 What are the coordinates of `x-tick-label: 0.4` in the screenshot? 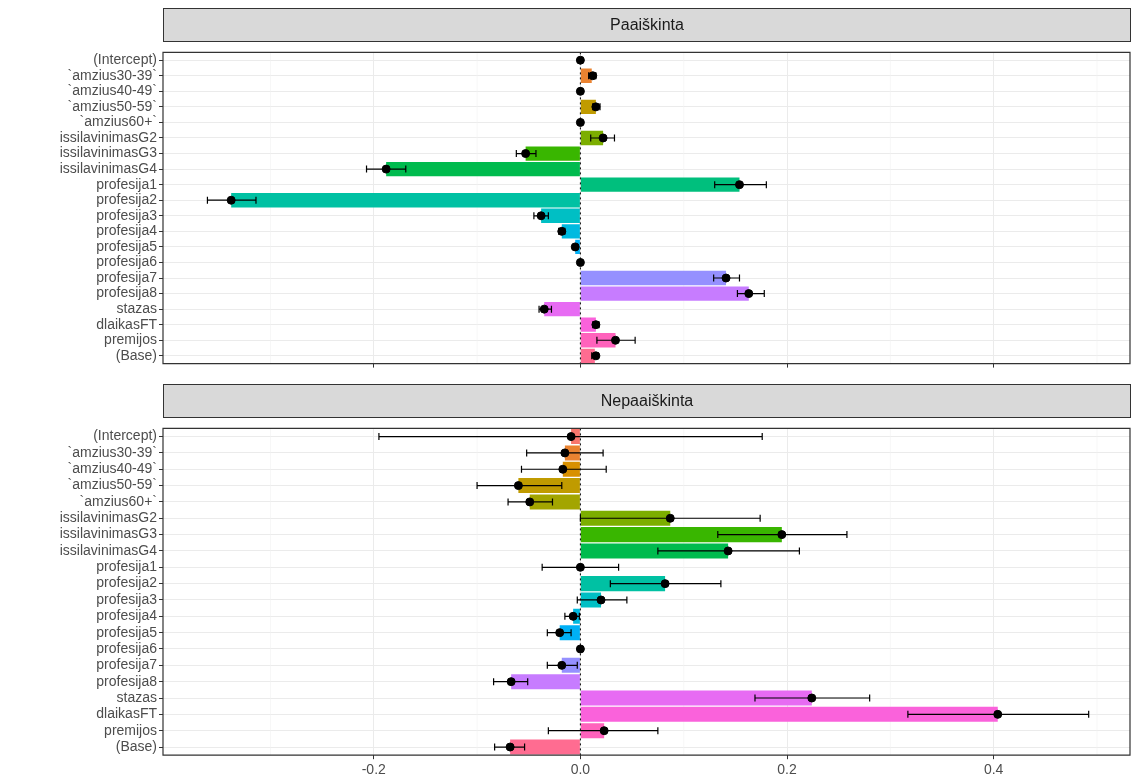 It's located at (993, 769).